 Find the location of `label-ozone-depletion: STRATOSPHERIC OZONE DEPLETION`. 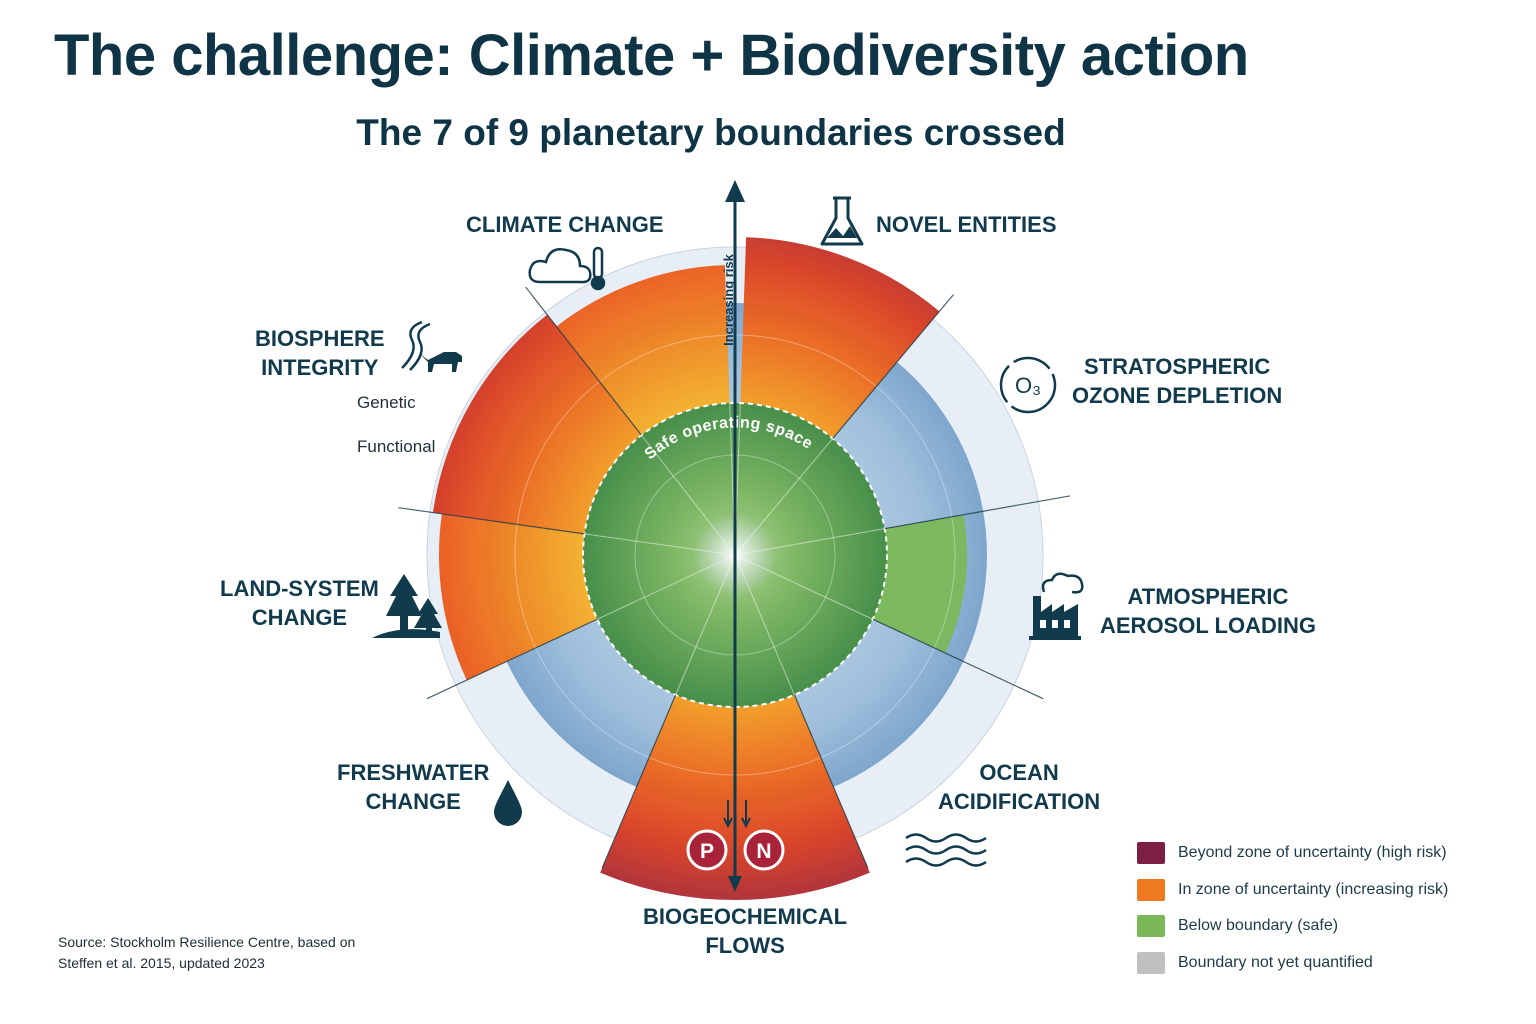

label-ozone-depletion: STRATOSPHERIC OZONE DEPLETION is located at coordinates (1177, 381).